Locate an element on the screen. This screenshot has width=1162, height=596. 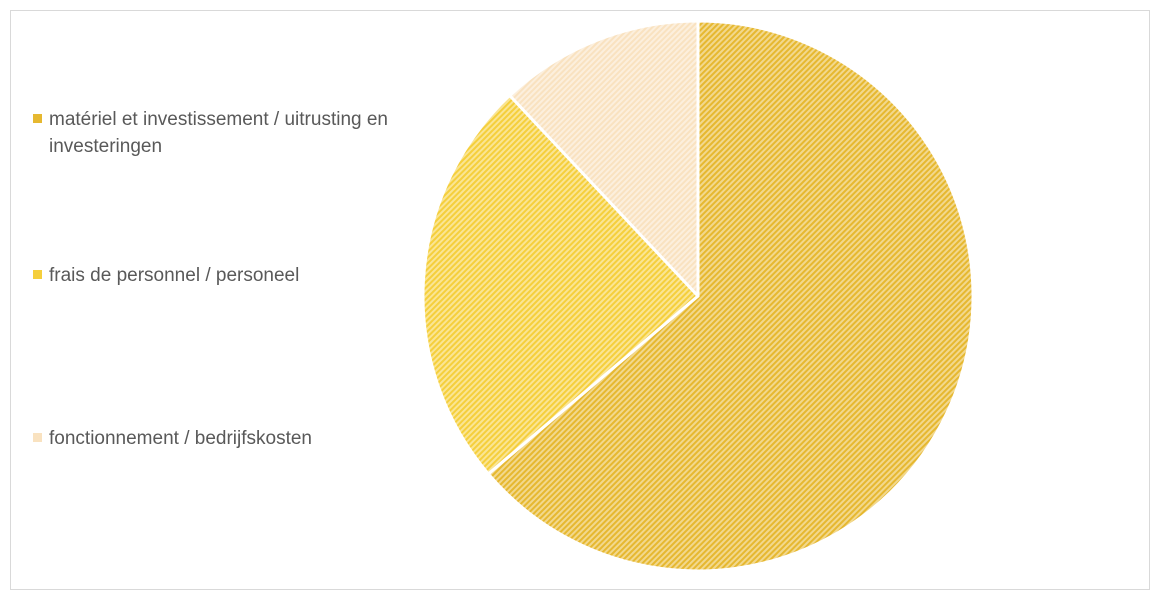
legend-item-fonctionnement: fonctionnement / bedrijfskosten is located at coordinates (248, 438).